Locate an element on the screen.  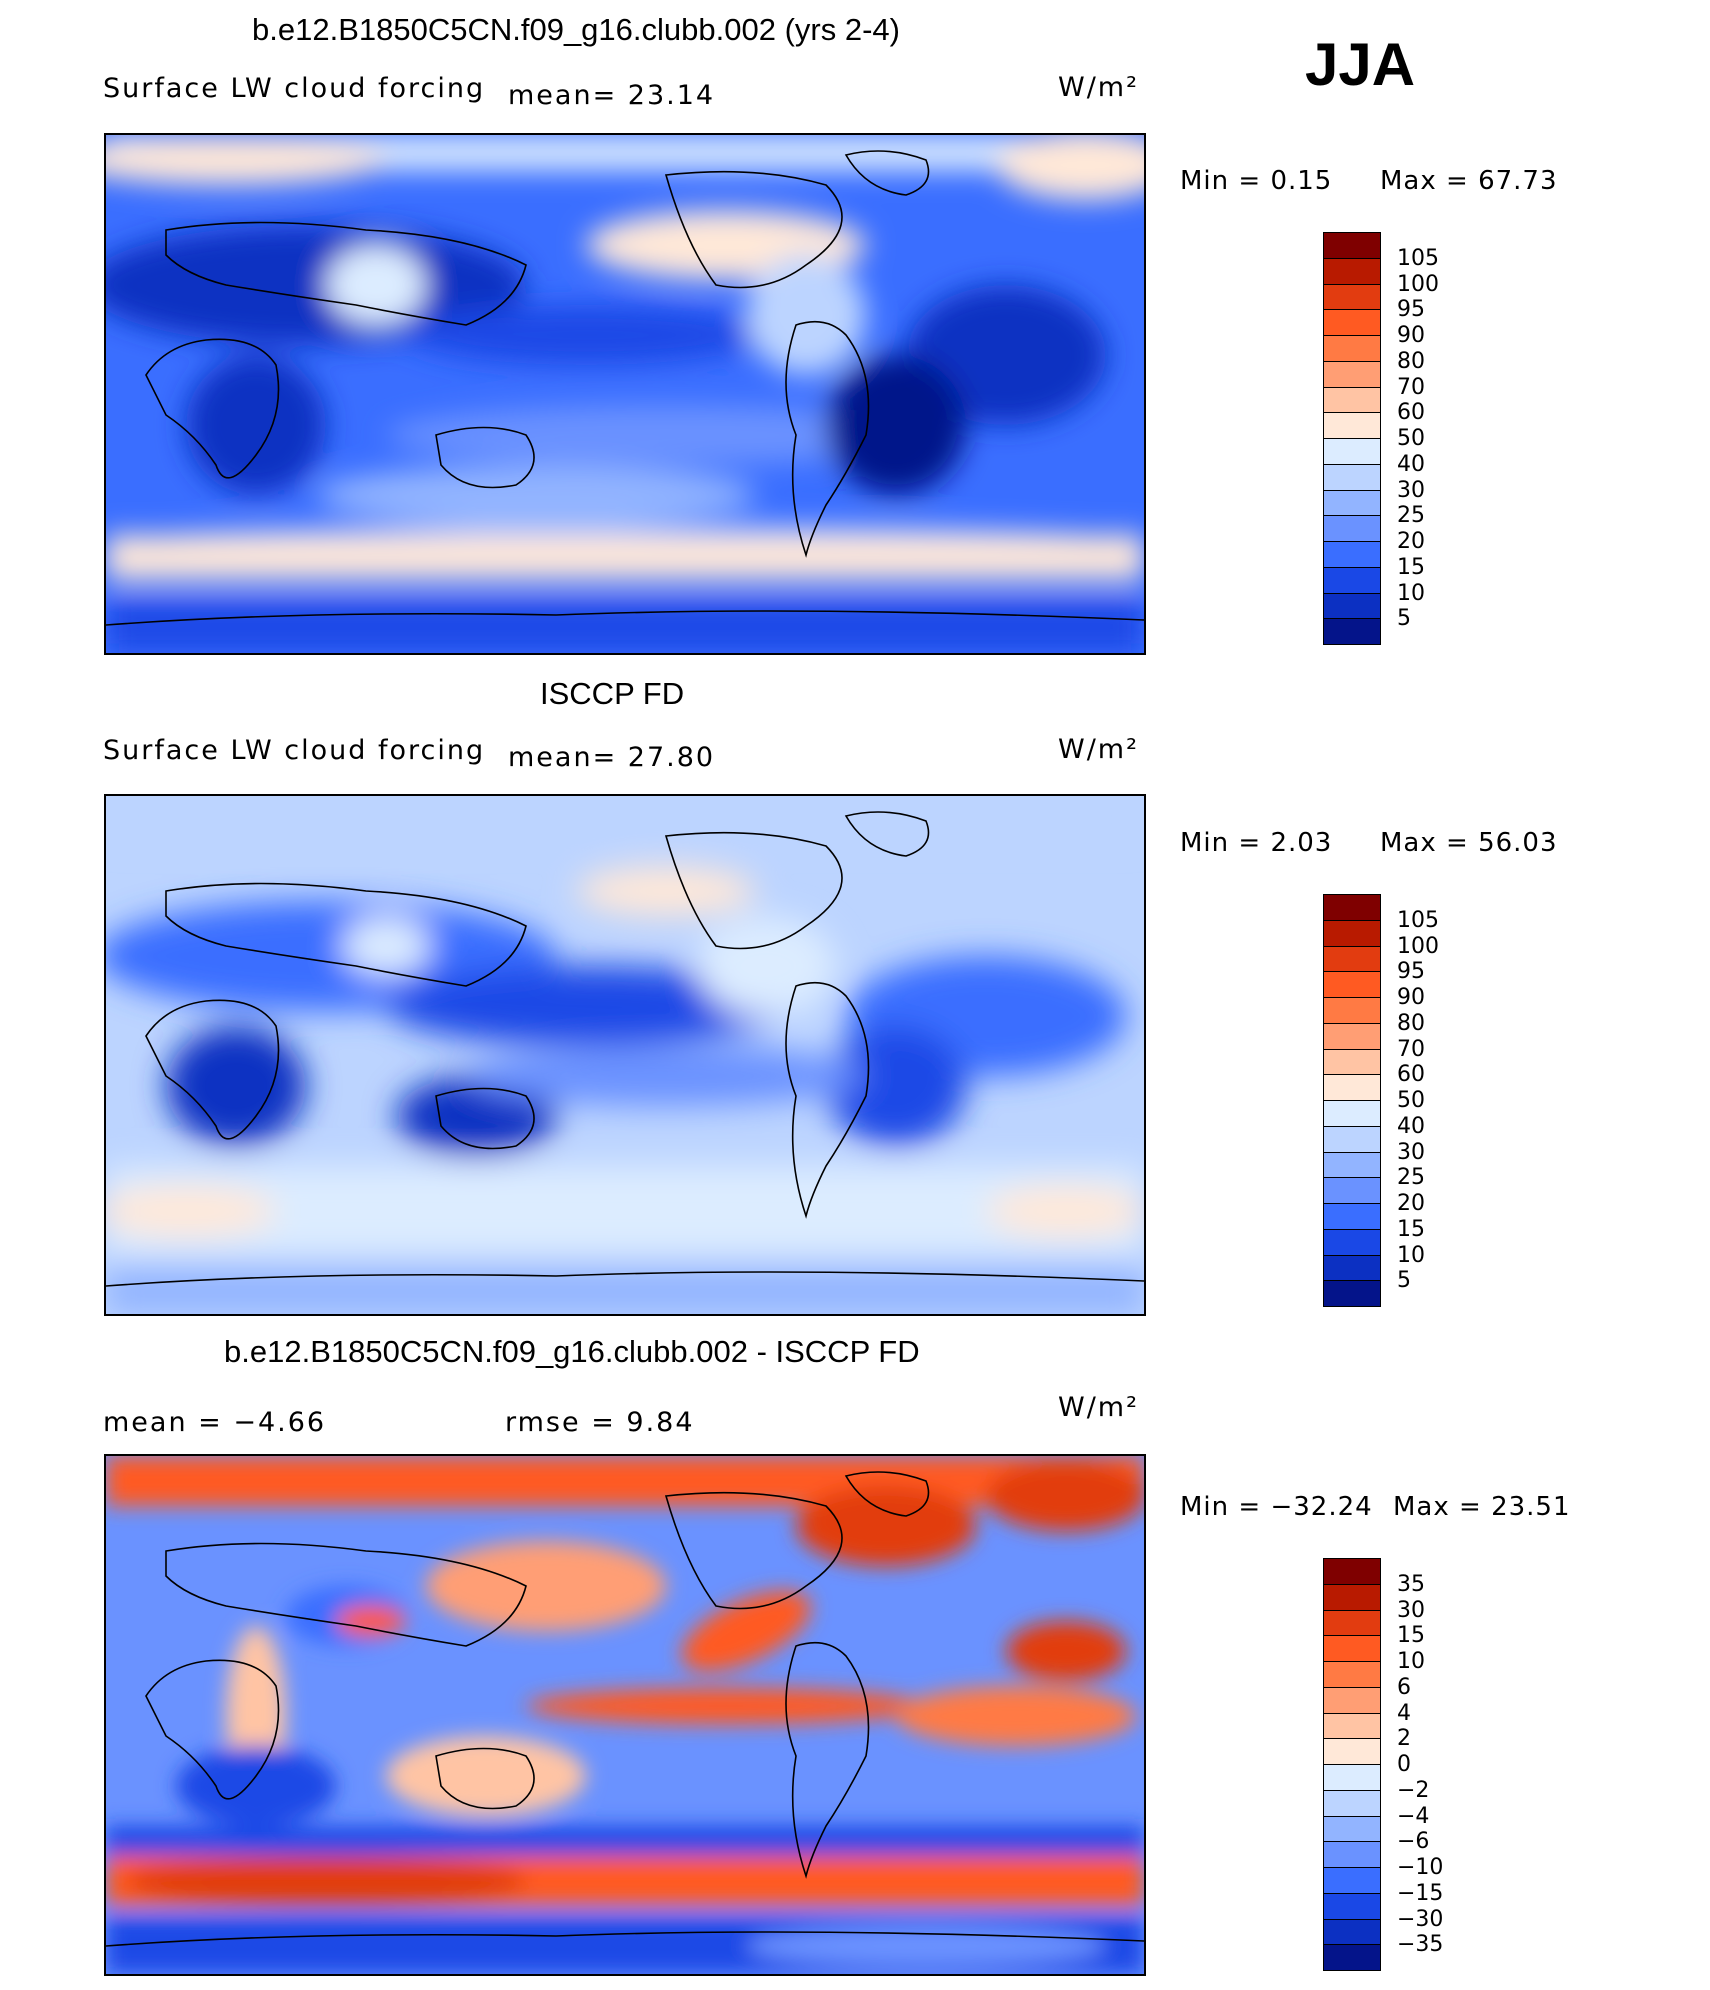
panel-1-variable: Surface LW cloud forcing is located at coordinates (294, 88).